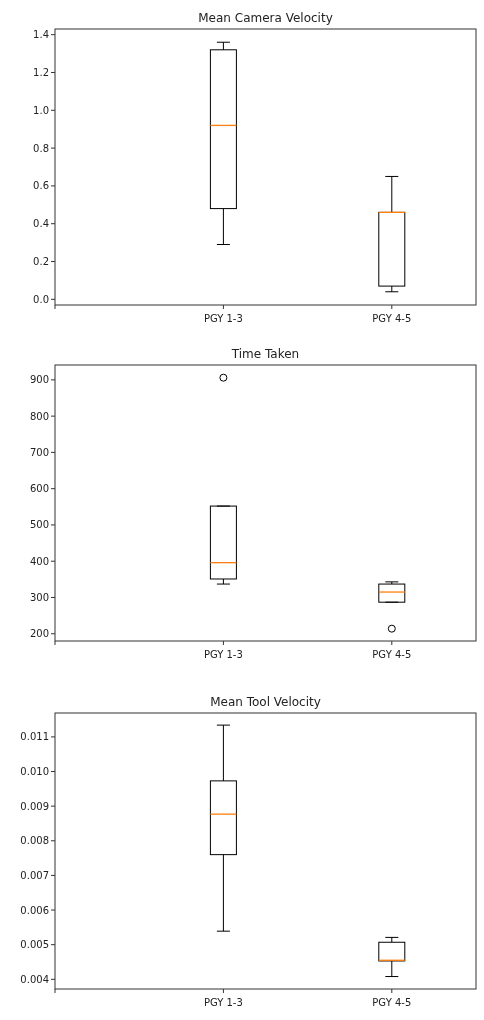 The height and width of the screenshot is (1020, 484). I want to click on chart-title: Mean Camera Velocity, so click(265, 18).